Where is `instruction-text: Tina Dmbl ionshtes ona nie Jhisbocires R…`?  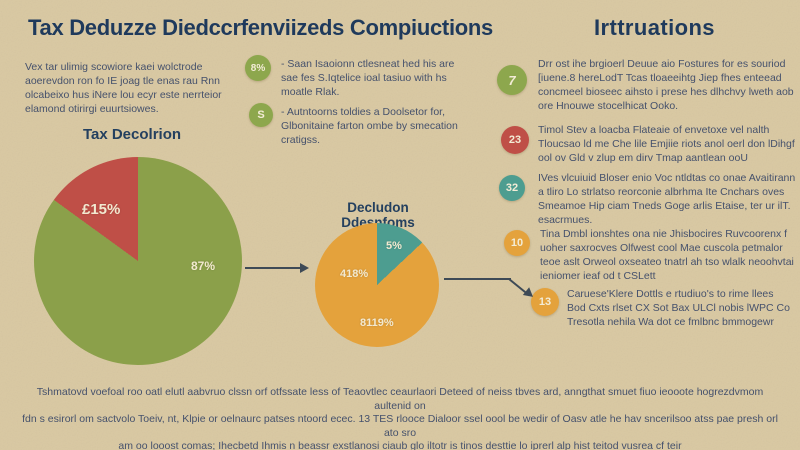
instruction-text: Tina Dmbl ionshtes ona nie Jhisbocires R… is located at coordinates (667, 255).